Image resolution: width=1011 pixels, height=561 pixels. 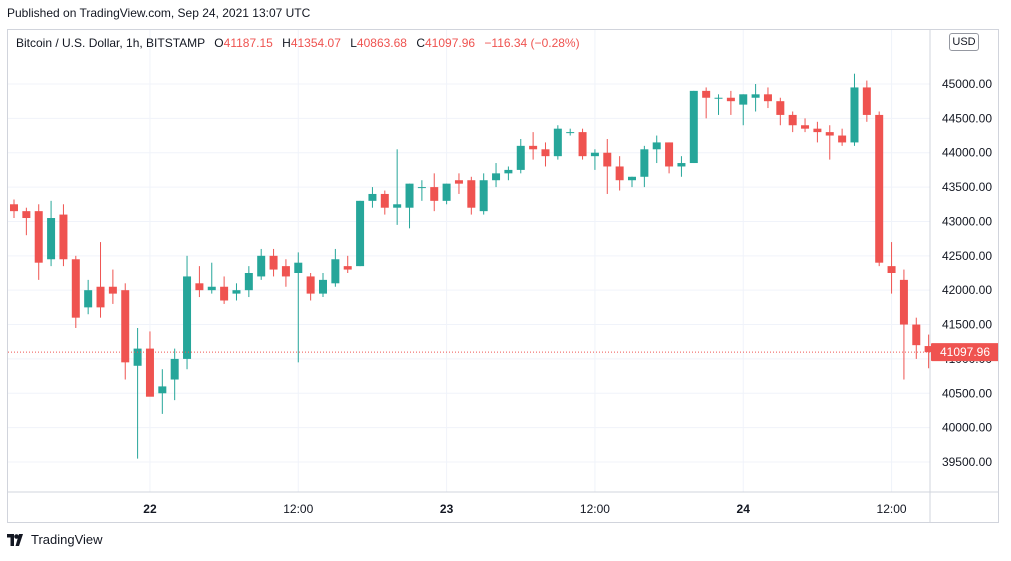 I want to click on y-tick-label: 40500.00, so click(x=967, y=393).